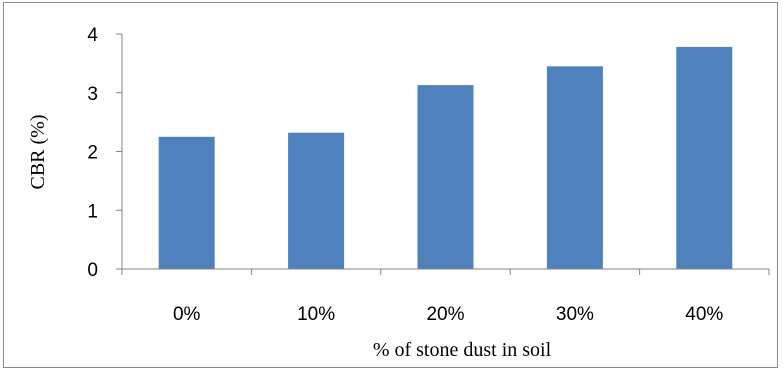  I want to click on y-tick-label: 4, so click(92, 35).